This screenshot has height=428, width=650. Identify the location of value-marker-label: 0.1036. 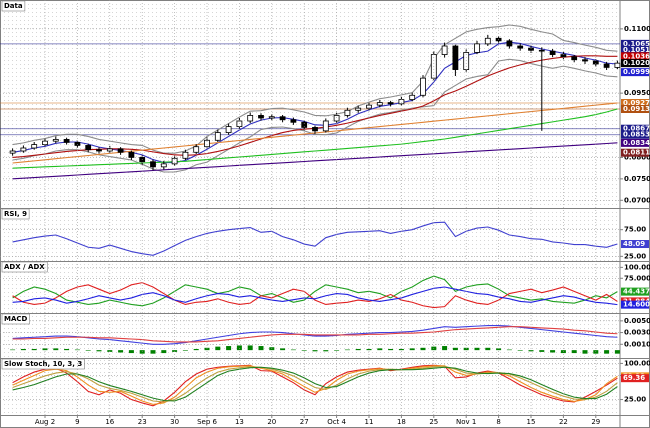
(636, 56).